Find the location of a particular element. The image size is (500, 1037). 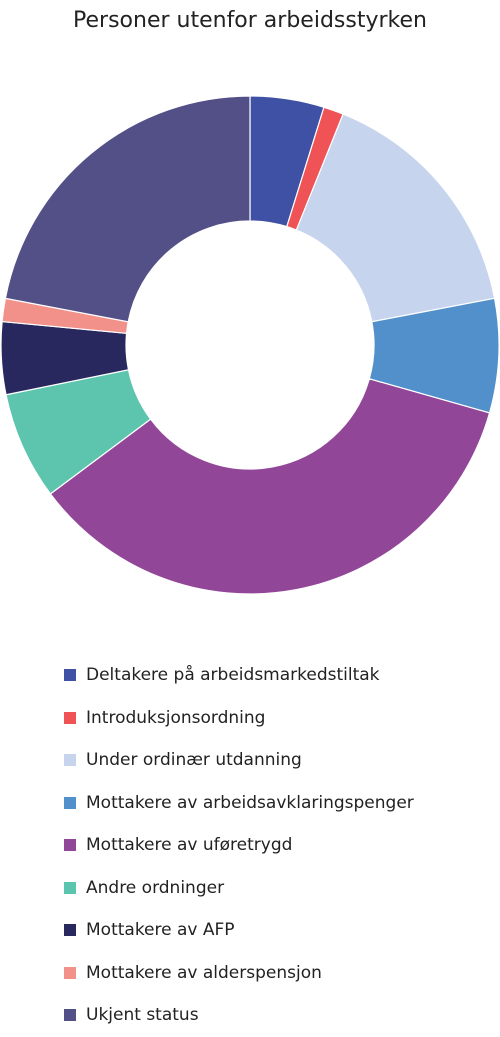

legend-label: Deltakere på arbeidsmarkedstiltak is located at coordinates (233, 675).